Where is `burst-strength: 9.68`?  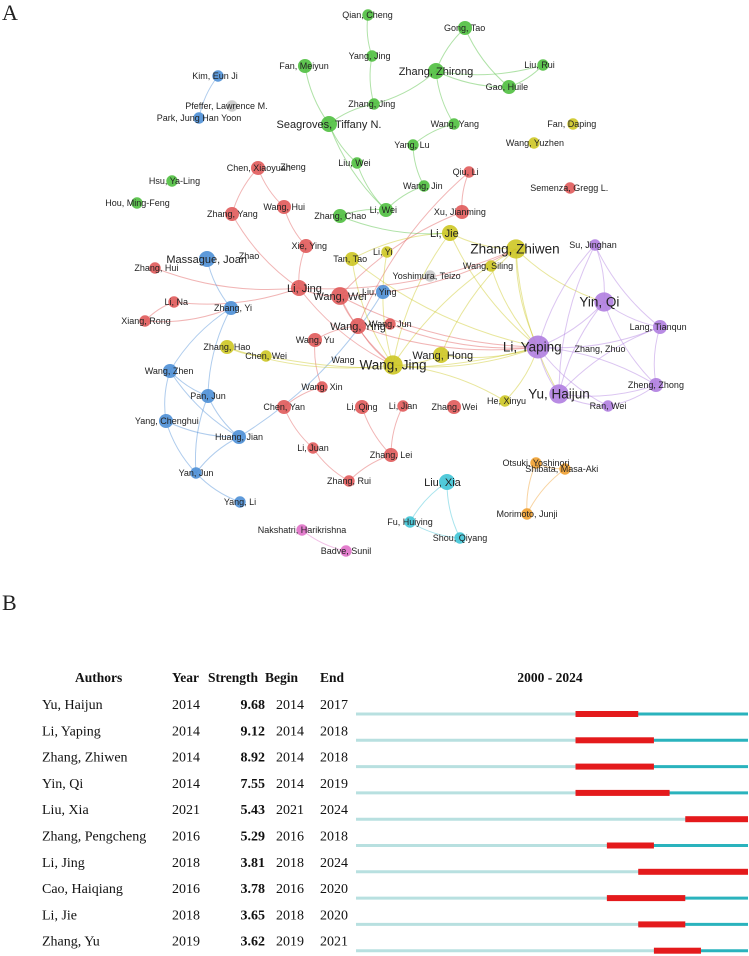
burst-strength: 9.68 is located at coordinates (253, 705).